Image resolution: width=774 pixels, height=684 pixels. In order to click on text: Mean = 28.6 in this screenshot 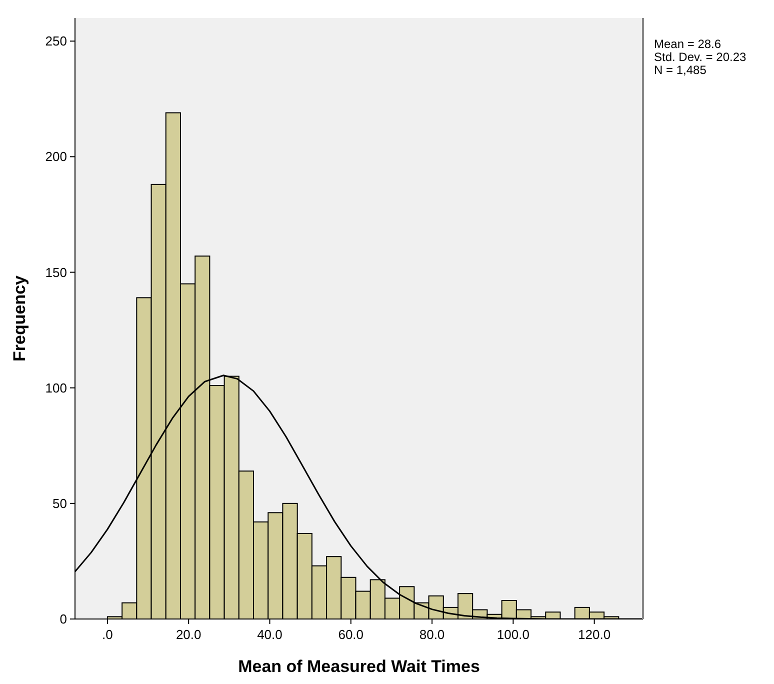, I will do `click(688, 44)`.